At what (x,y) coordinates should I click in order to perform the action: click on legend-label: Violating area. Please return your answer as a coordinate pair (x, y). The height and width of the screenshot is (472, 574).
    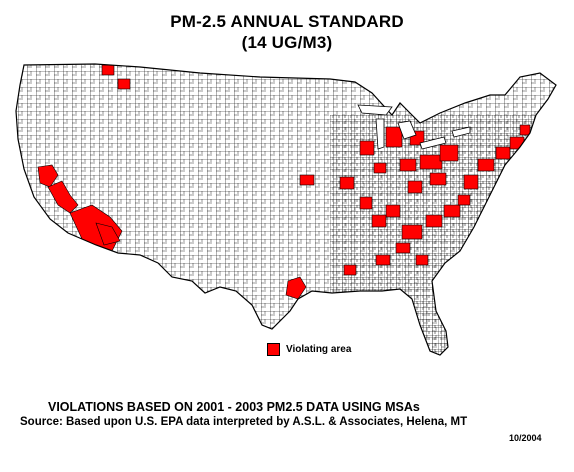
    Looking at the image, I should click on (319, 349).